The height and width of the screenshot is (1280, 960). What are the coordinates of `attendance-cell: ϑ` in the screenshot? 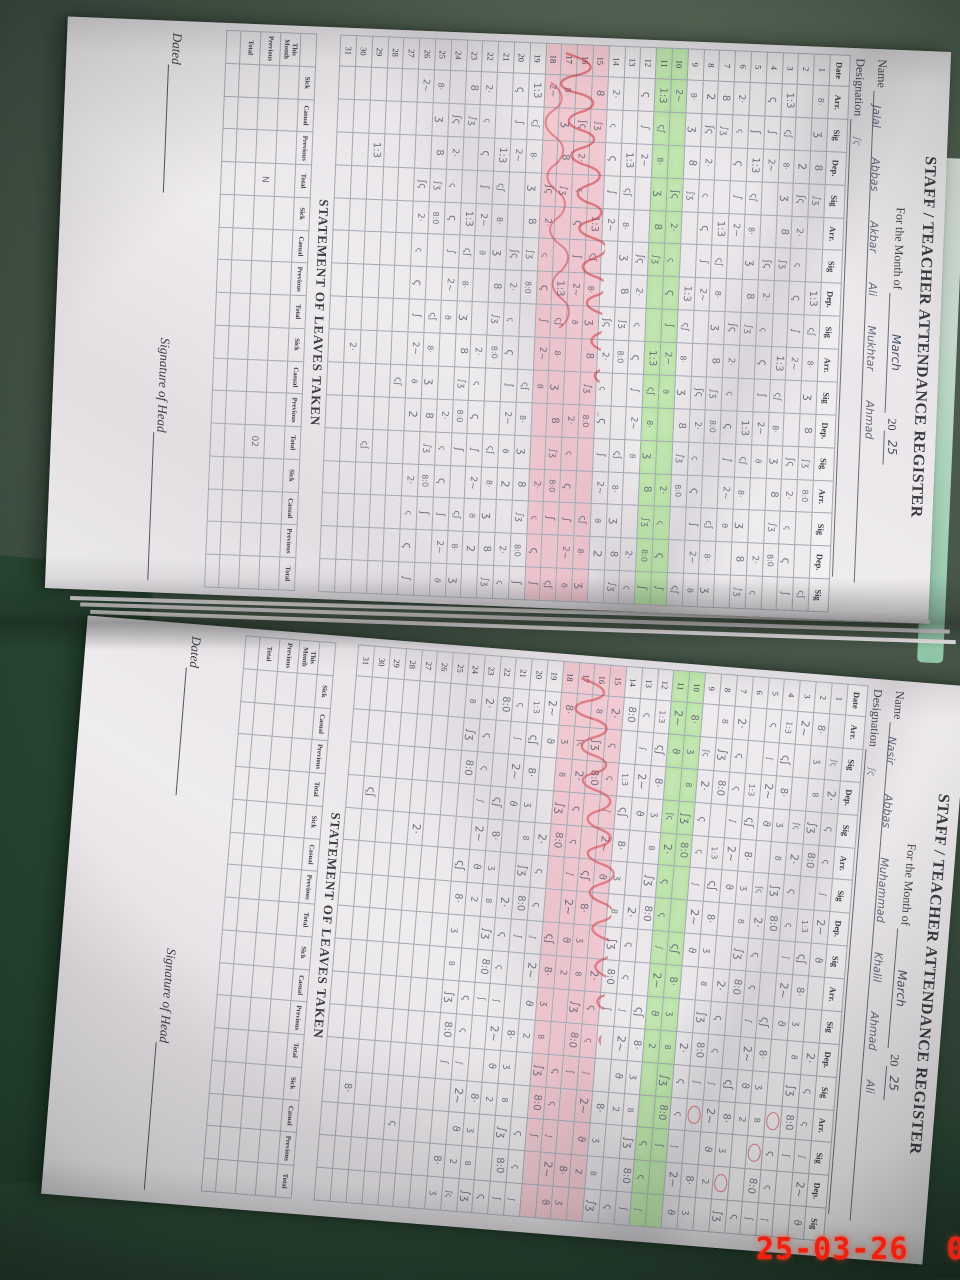 It's located at (765, 824).